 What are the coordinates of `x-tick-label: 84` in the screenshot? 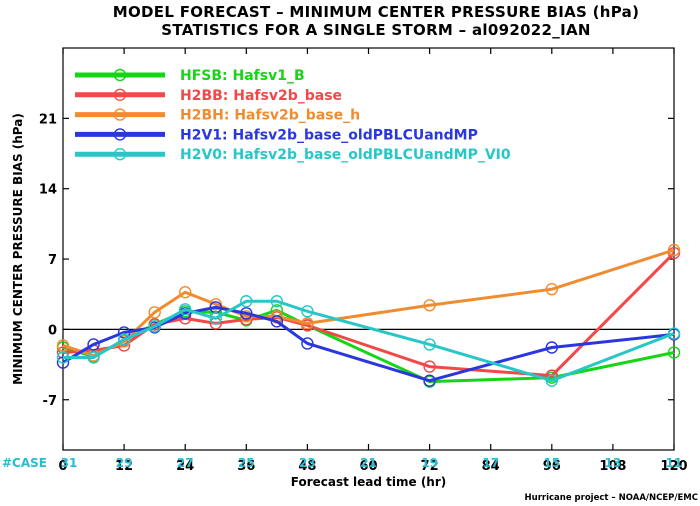 It's located at (491, 466).